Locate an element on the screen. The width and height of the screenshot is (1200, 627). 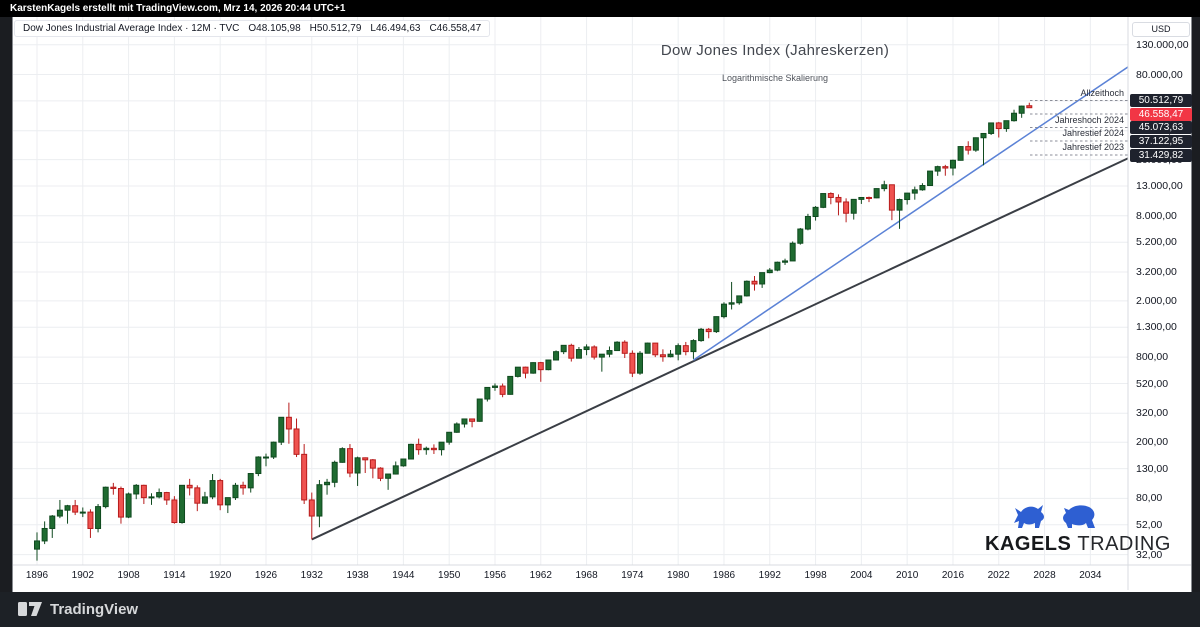
price-axis-label: 130.000,00 is located at coordinates (1162, 44).